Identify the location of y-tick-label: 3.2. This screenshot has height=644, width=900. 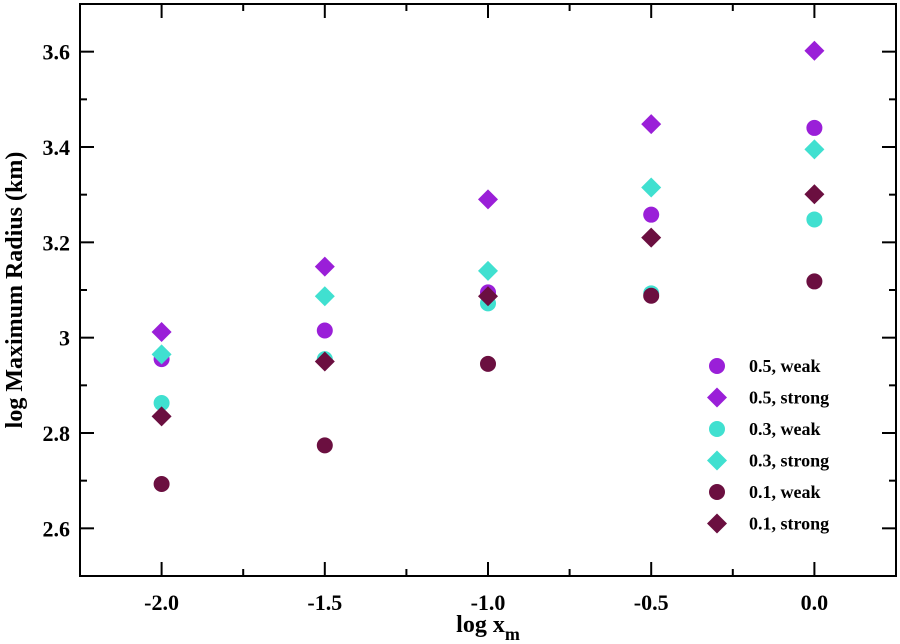
(57, 242).